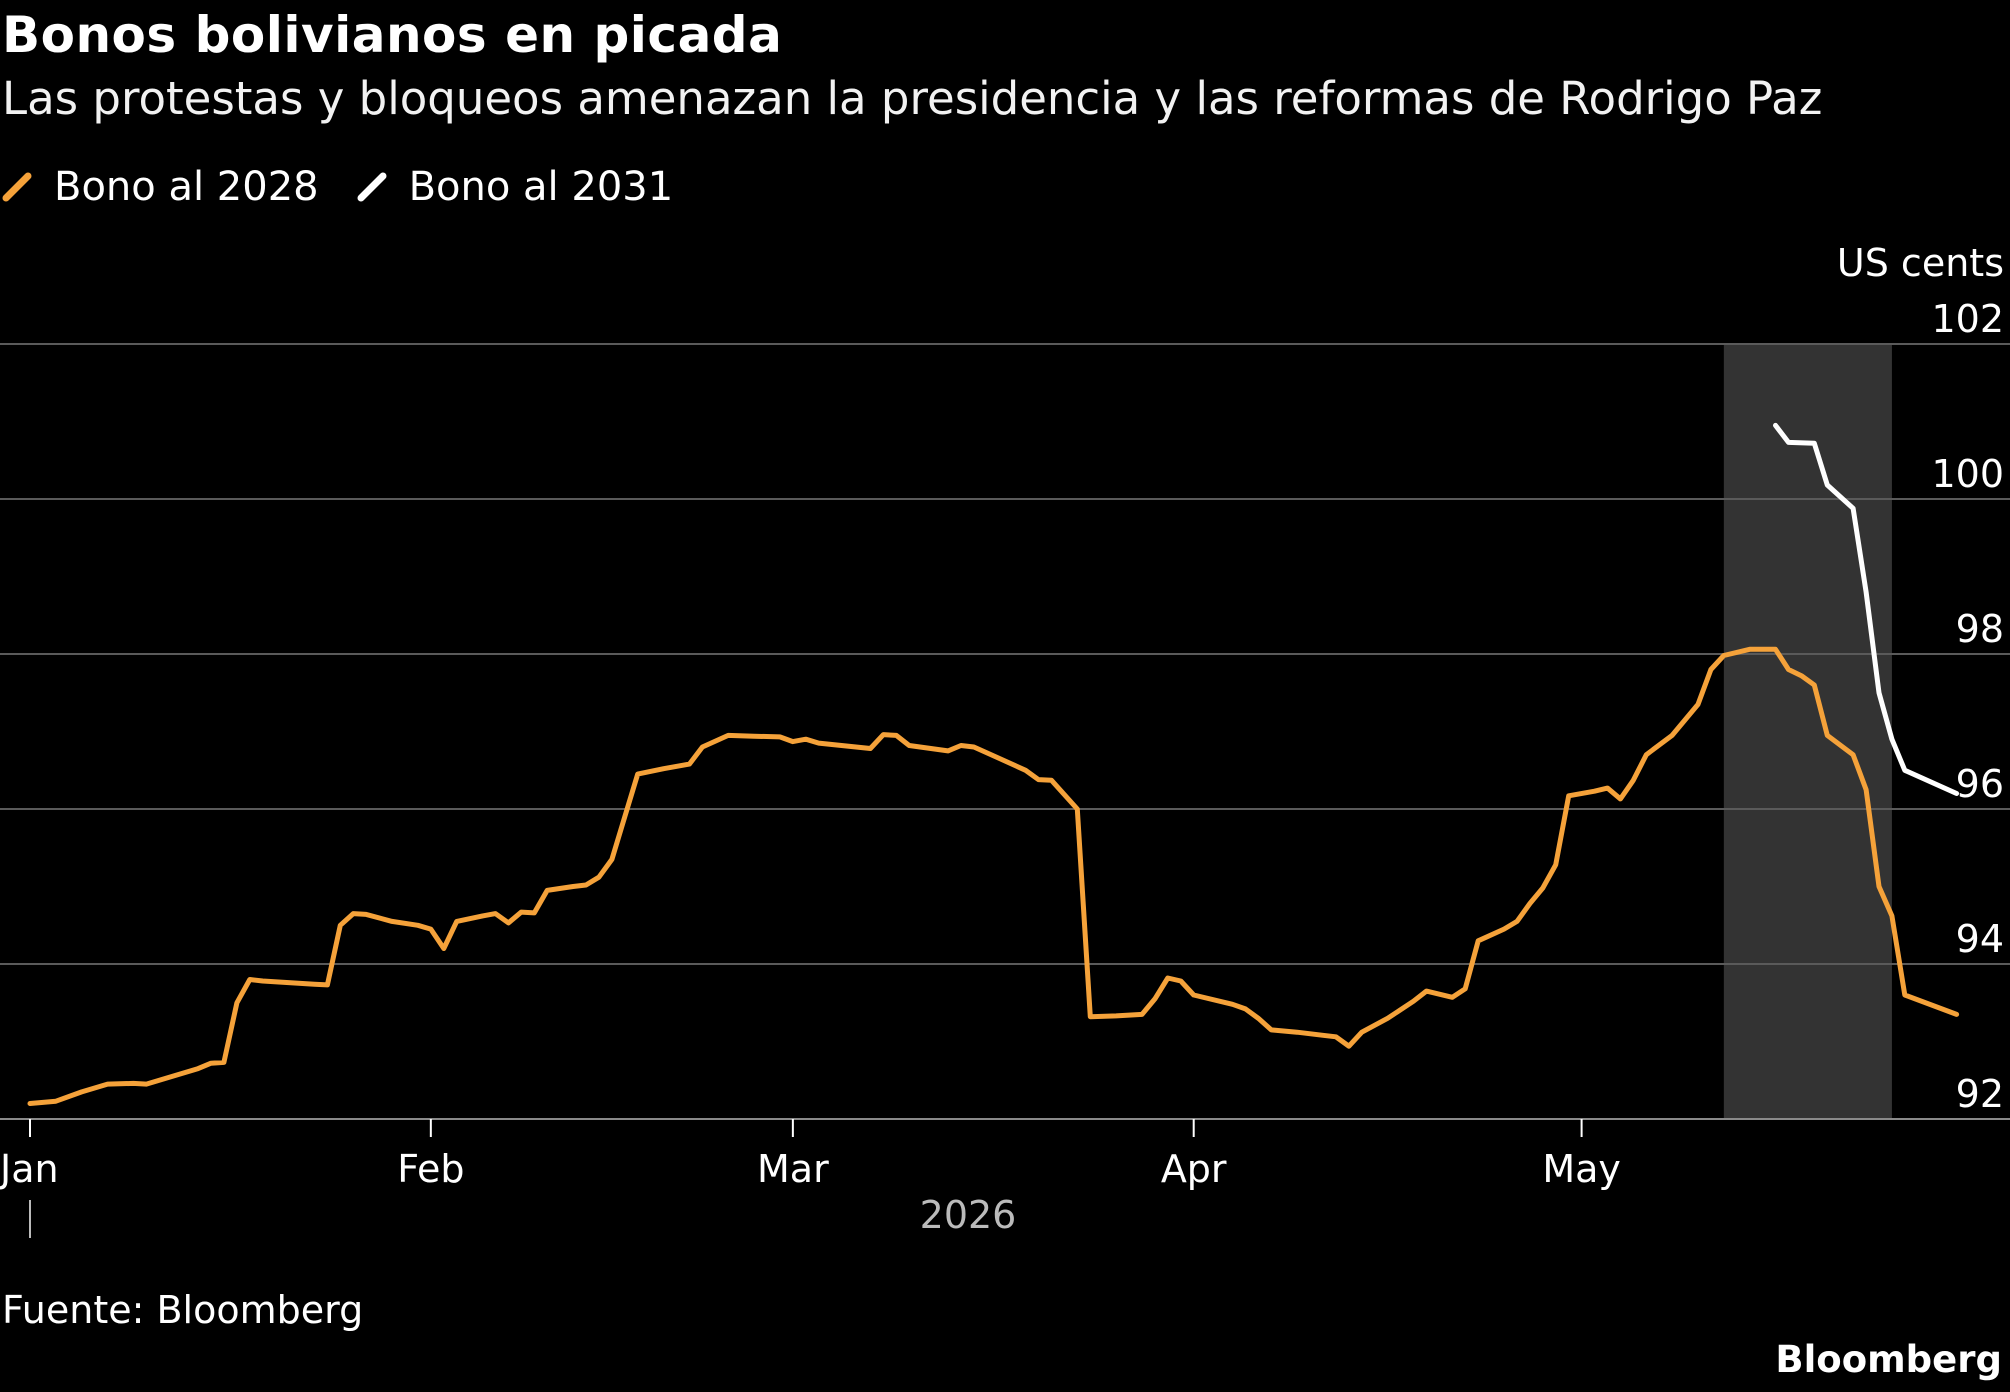 The image size is (2010, 1392). I want to click on x-tick-label-jan: Jan, so click(29, 1169).